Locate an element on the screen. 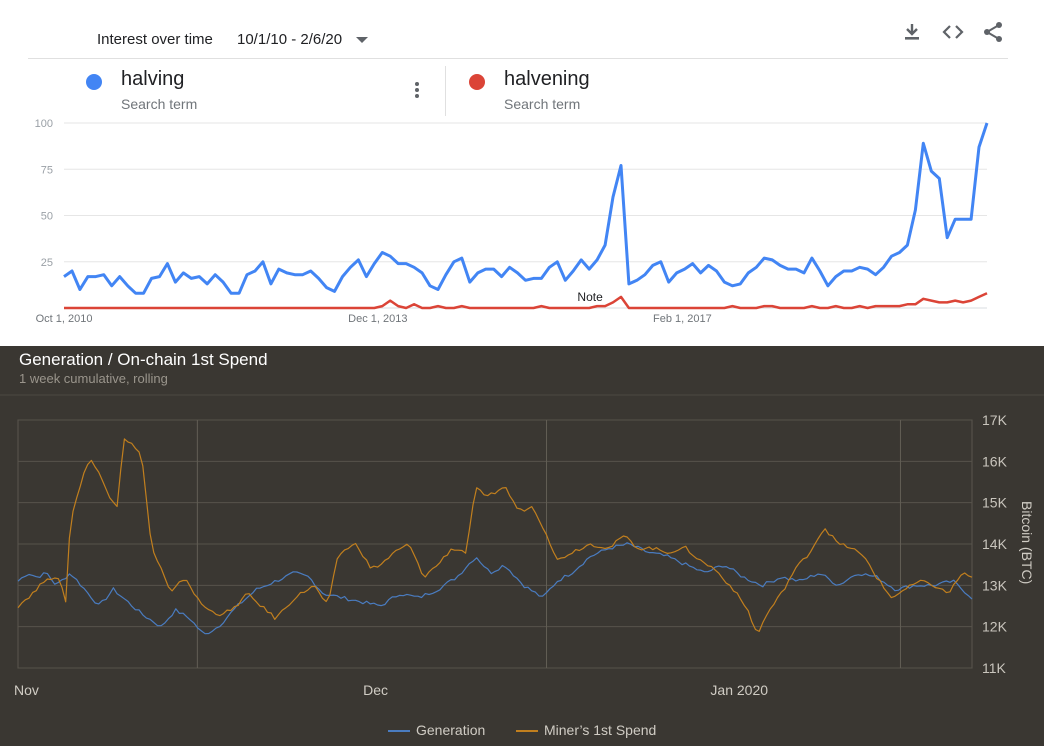  y-tick-label: 14K is located at coordinates (995, 544).